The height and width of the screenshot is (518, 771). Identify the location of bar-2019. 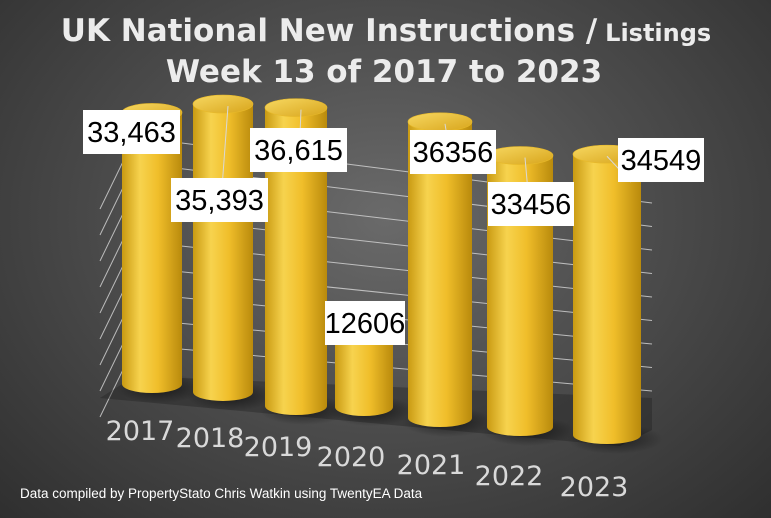
(296, 261).